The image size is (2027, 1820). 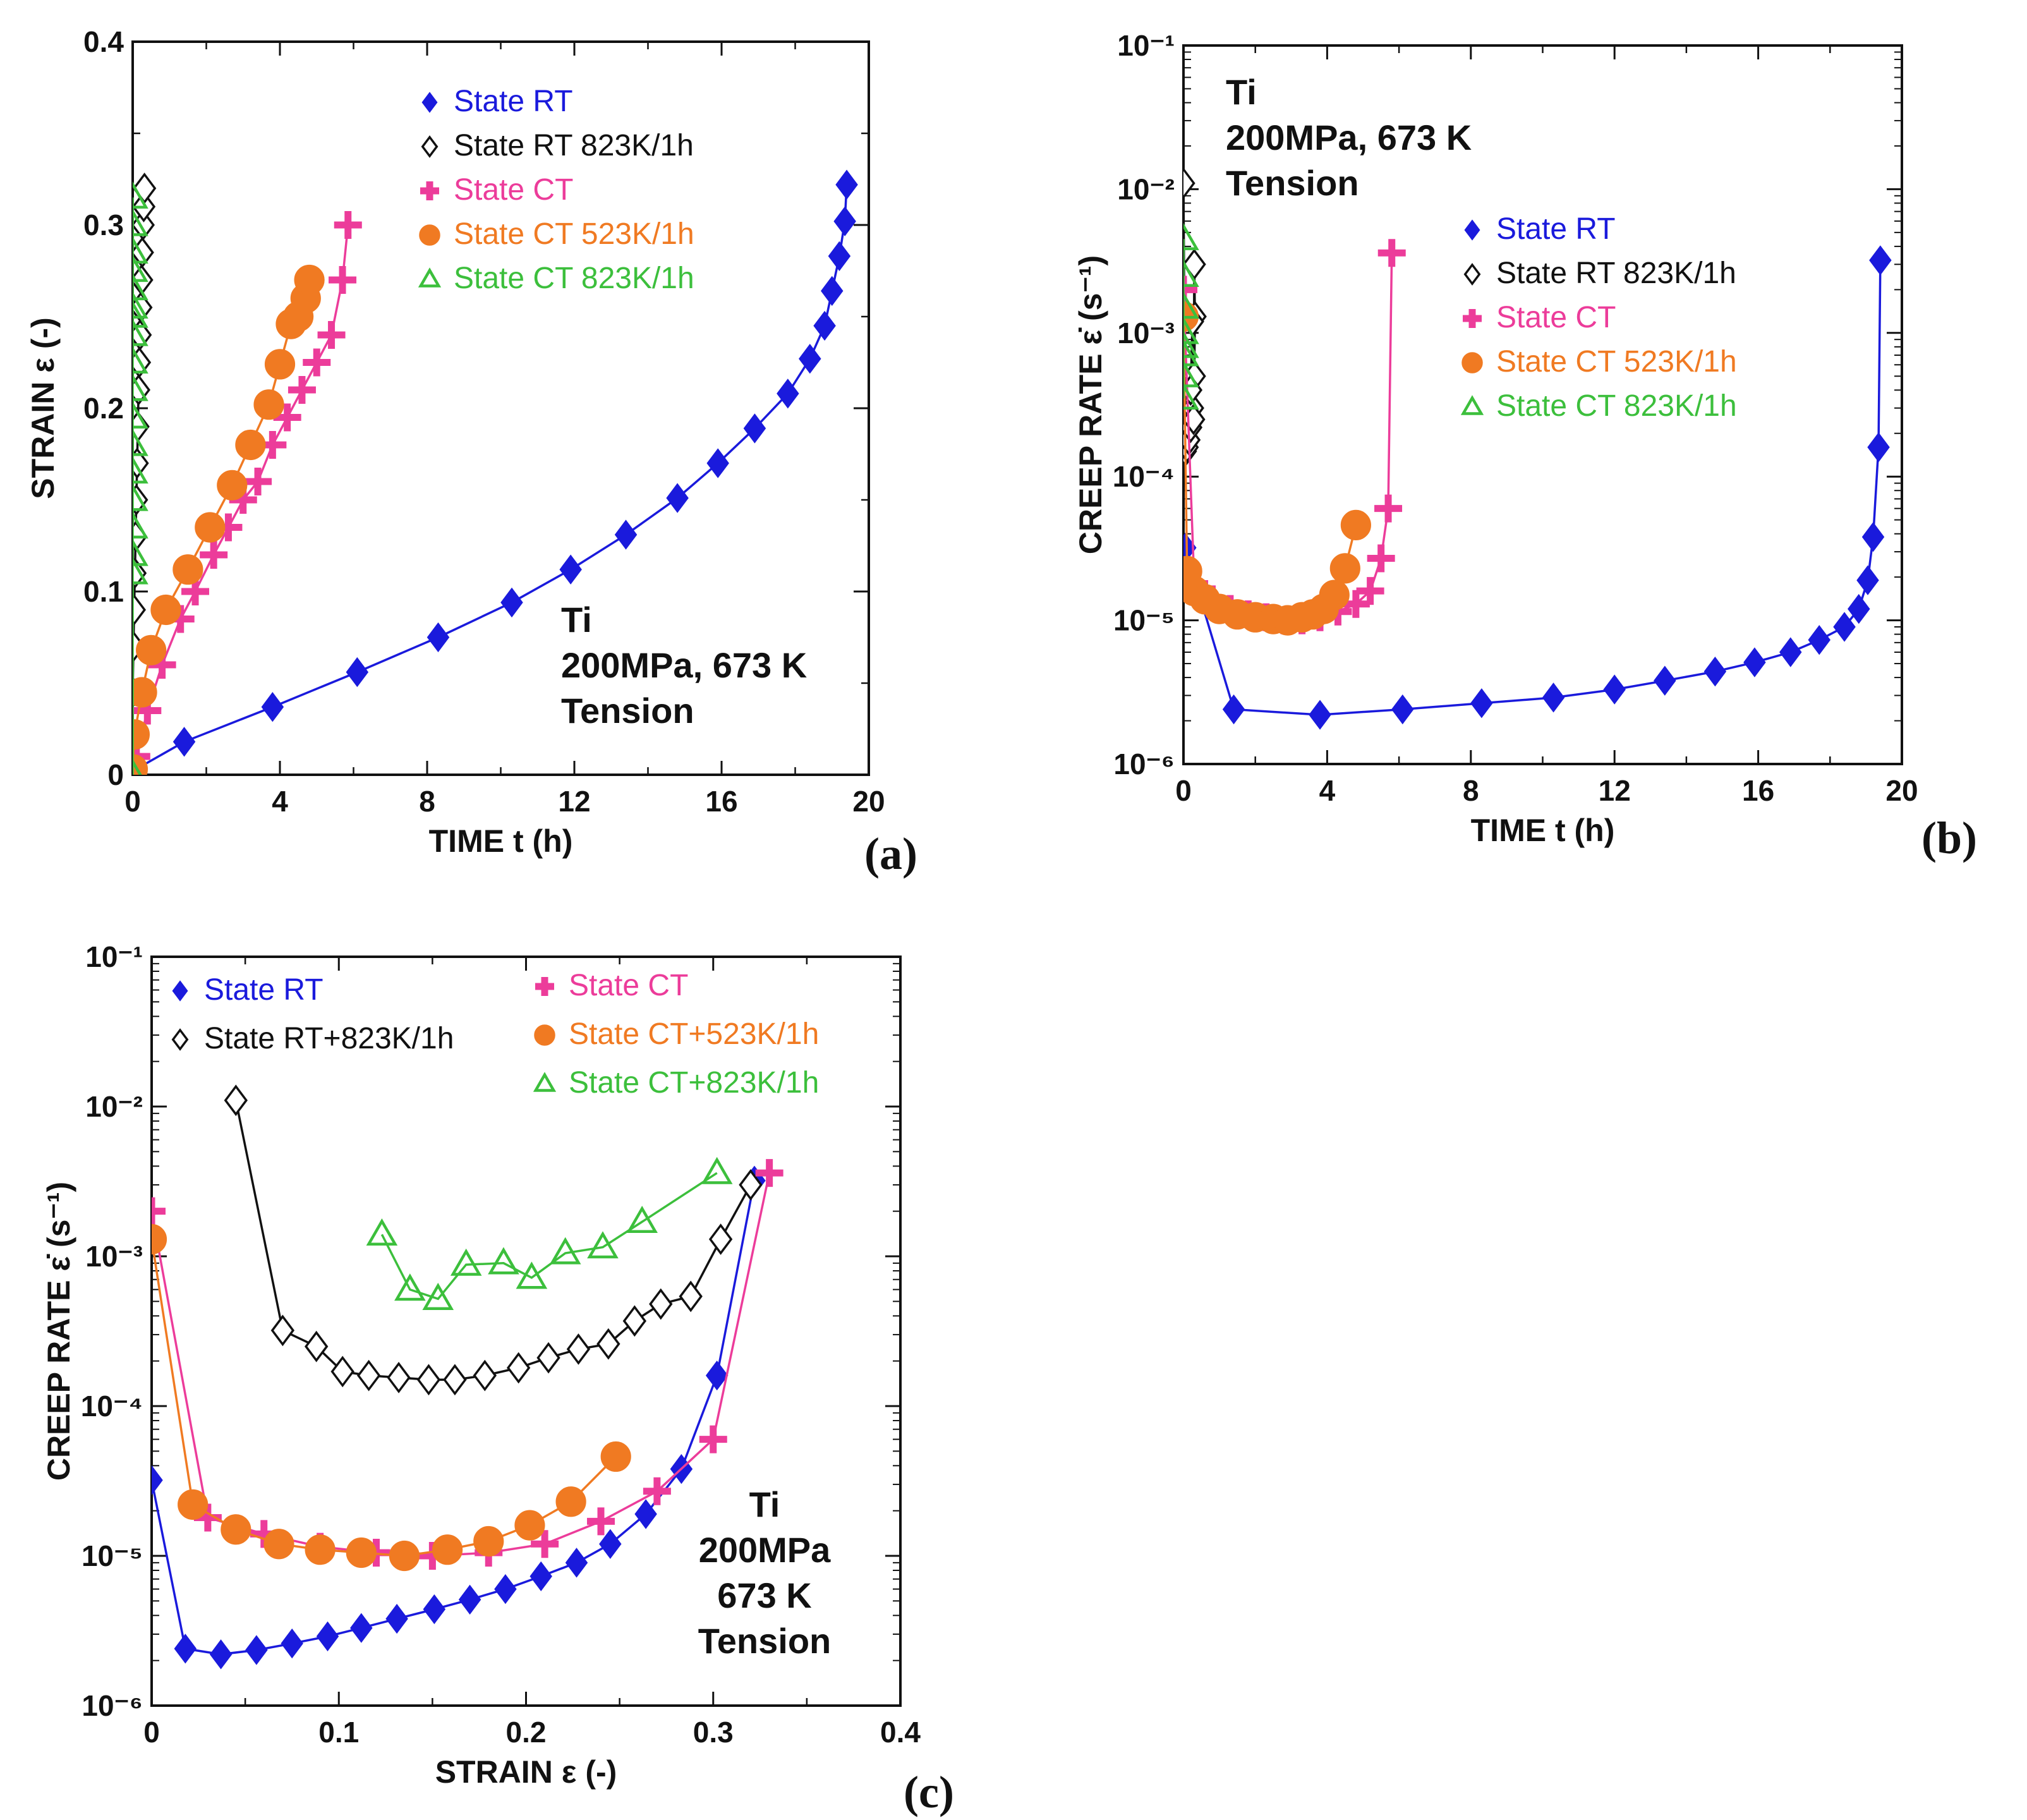 I want to click on annotation-text: Ti, so click(x=764, y=1504).